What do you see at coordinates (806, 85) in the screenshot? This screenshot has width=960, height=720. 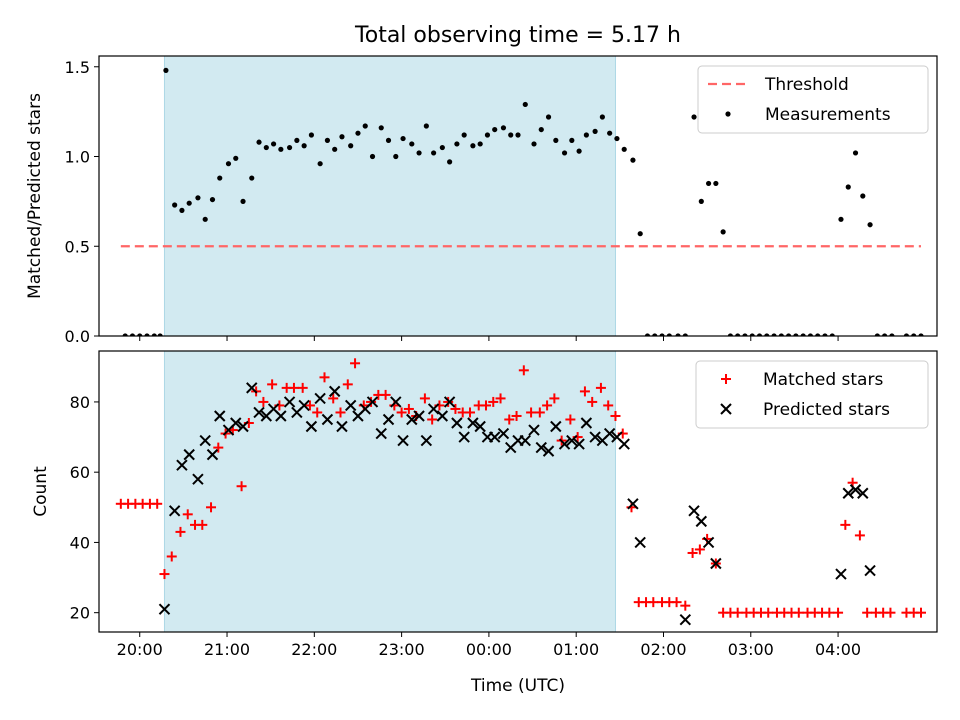 I see `legend-label: Threshold` at bounding box center [806, 85].